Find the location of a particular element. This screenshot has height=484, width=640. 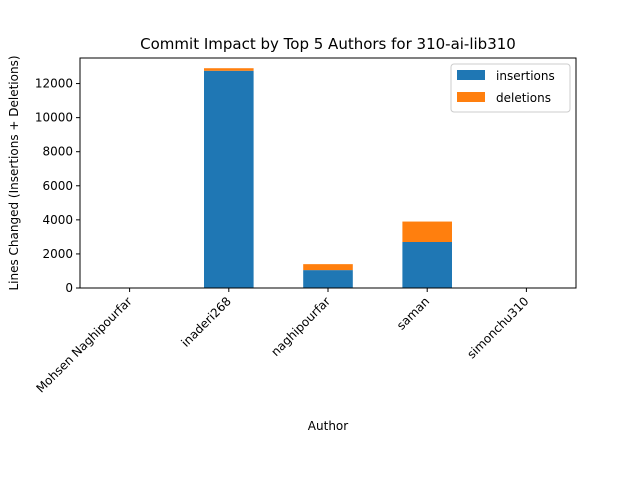

legend-label-deletions: deletions is located at coordinates (523, 98).